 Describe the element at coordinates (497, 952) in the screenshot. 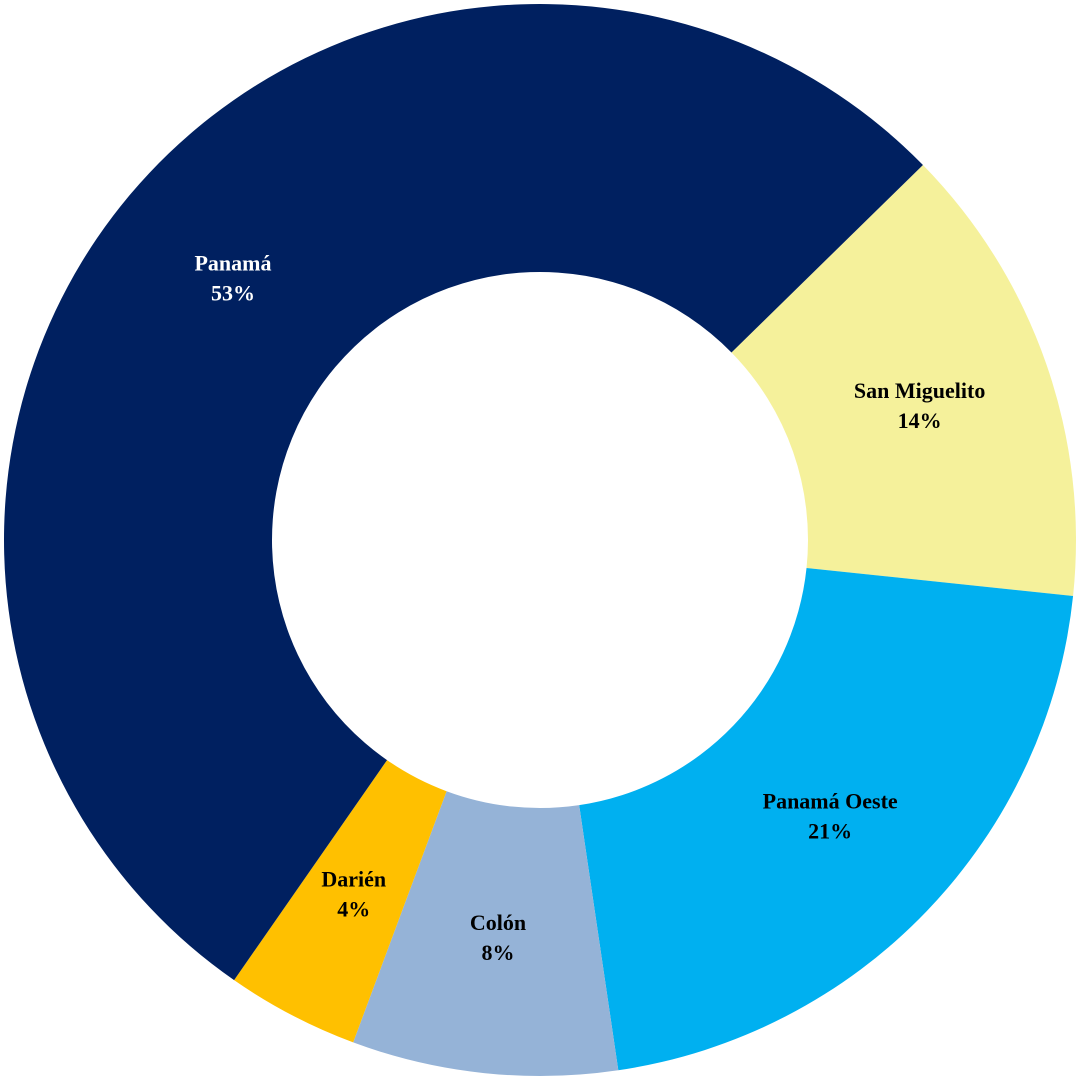

I see `slice-value-label: 8%` at that location.